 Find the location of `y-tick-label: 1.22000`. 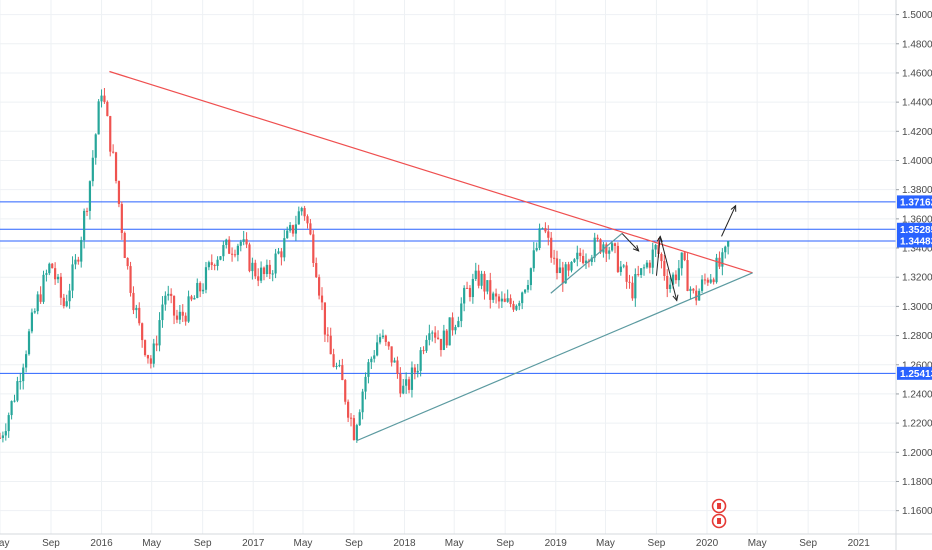

y-tick-label: 1.22000 is located at coordinates (917, 424).